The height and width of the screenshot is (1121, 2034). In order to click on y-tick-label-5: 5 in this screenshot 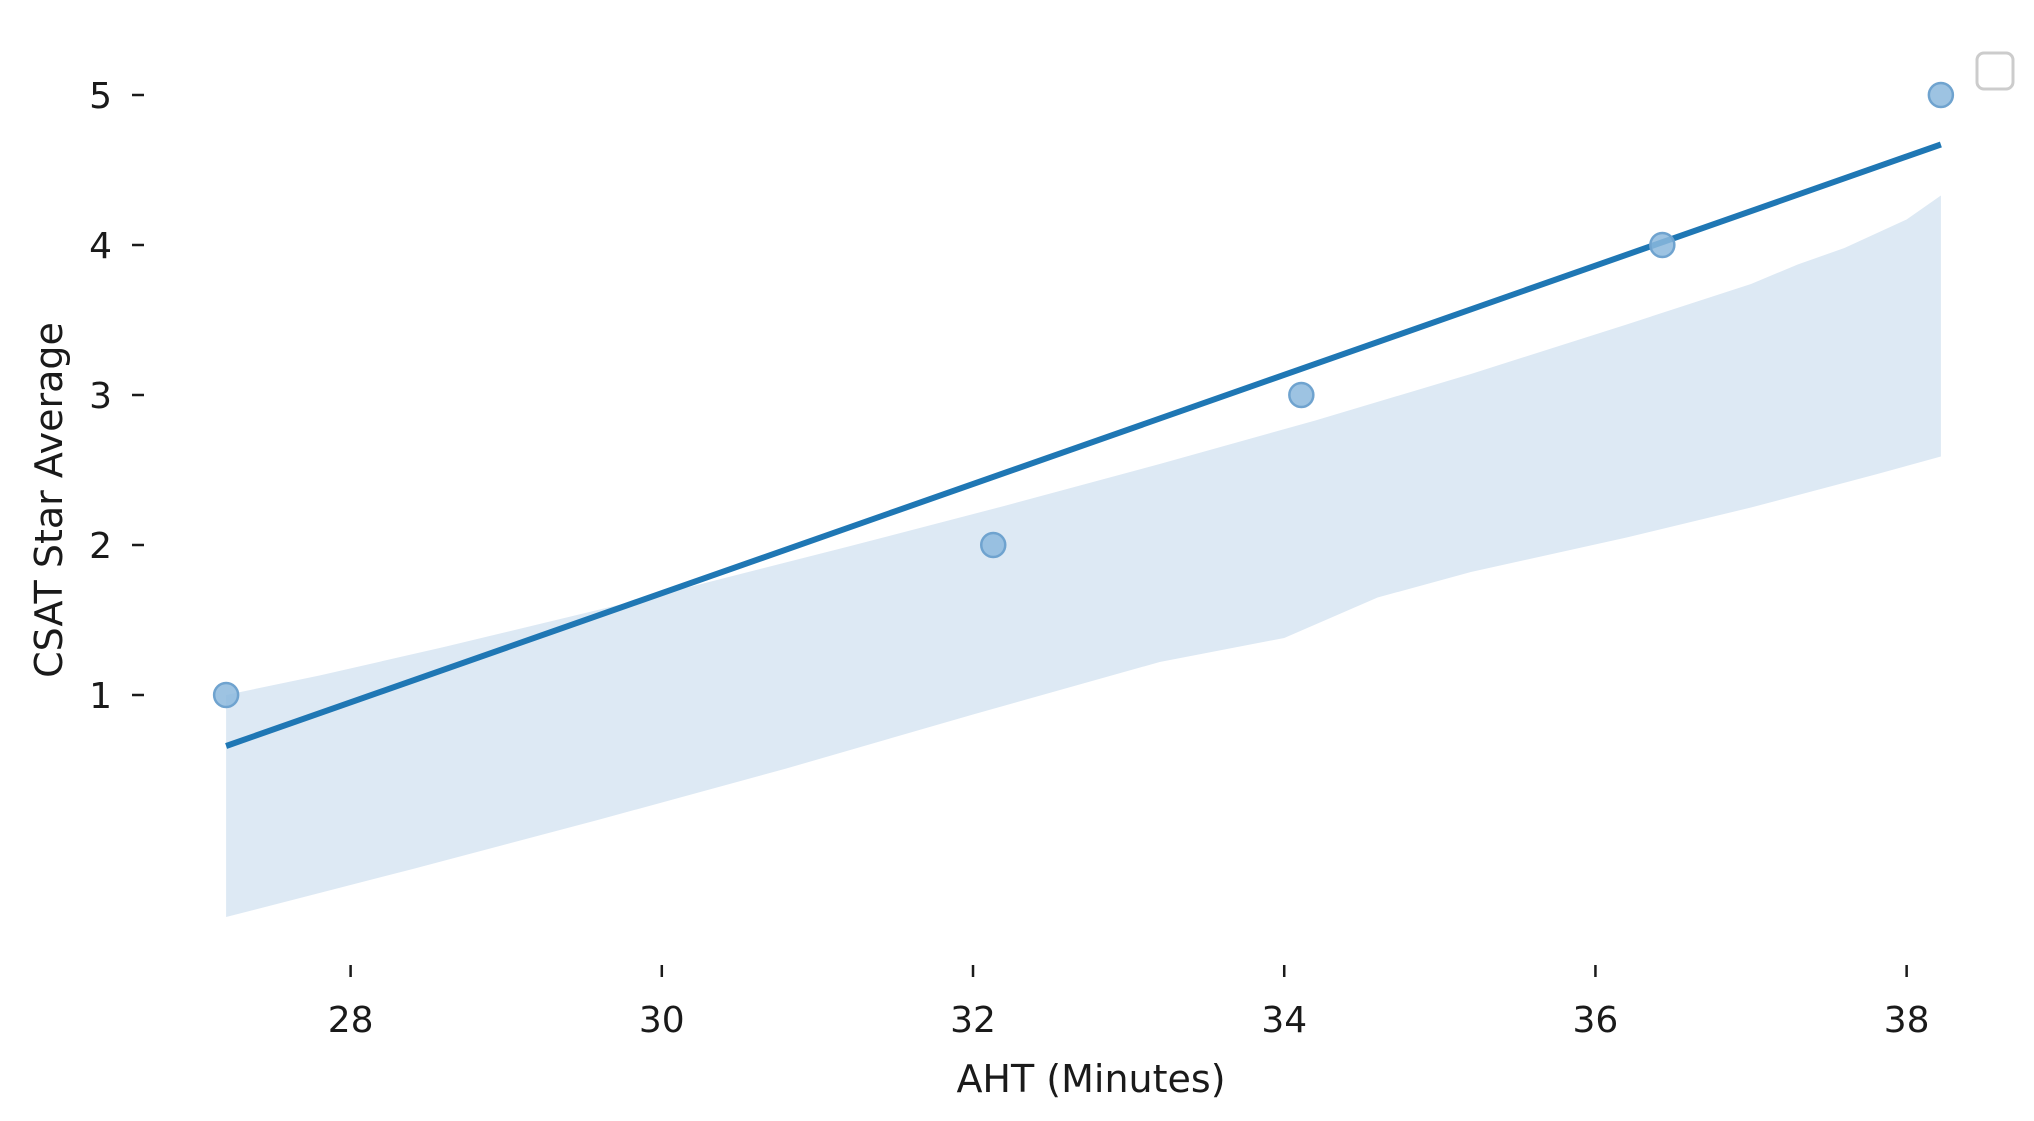, I will do `click(100, 96)`.